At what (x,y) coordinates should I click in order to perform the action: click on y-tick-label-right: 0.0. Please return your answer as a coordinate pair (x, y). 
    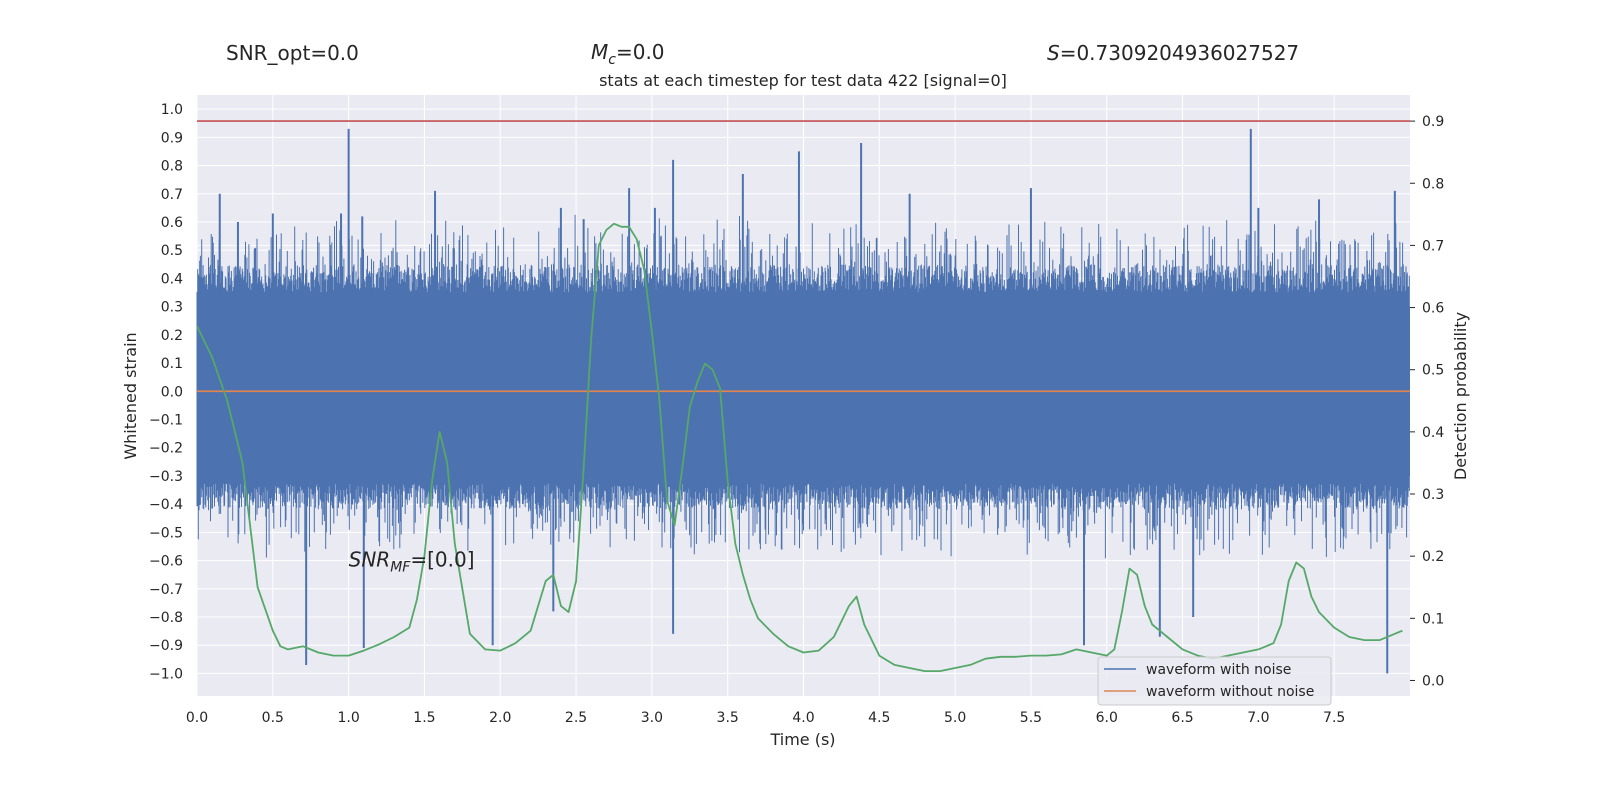
    Looking at the image, I should click on (1433, 681).